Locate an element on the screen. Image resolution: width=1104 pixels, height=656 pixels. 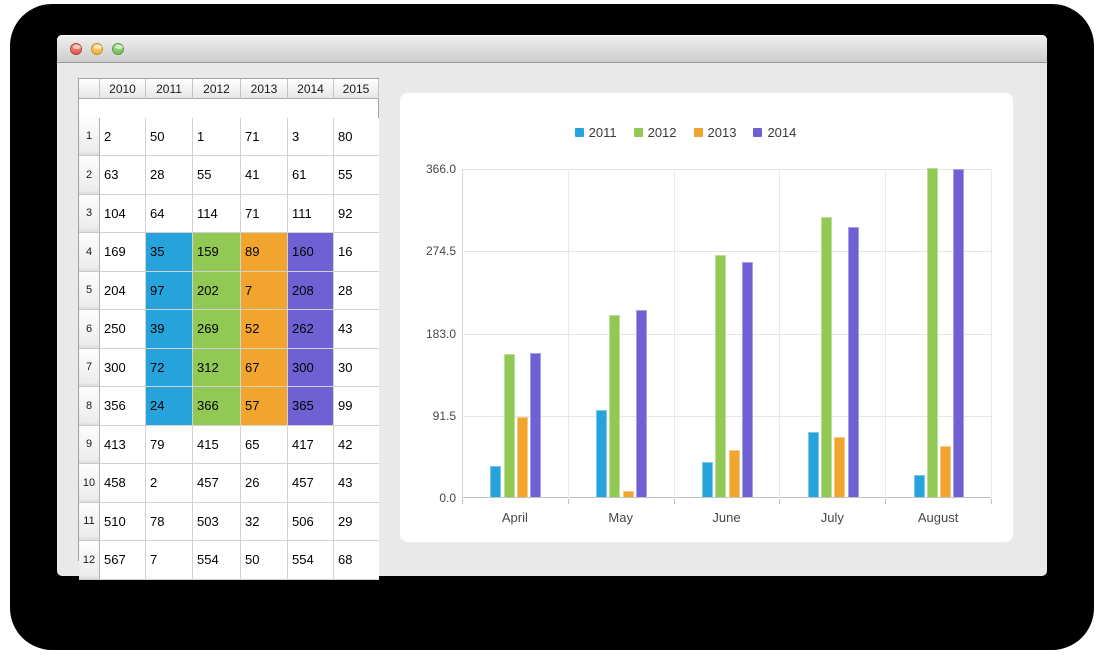
table-cell: 35 is located at coordinates (169, 252).